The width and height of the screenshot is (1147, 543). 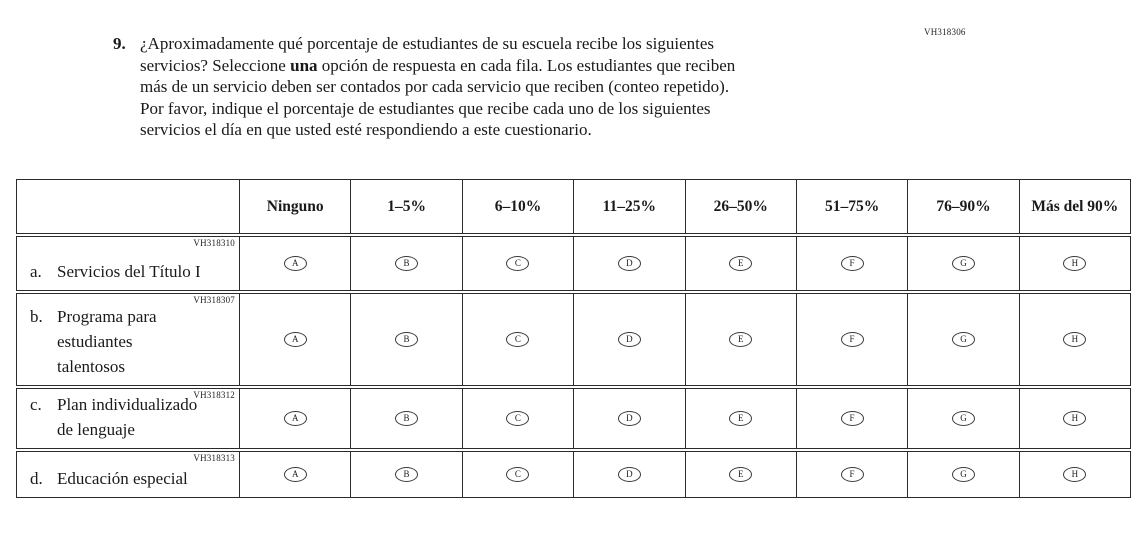 I want to click on row-label: d. Educación especial, so click(x=132, y=478).